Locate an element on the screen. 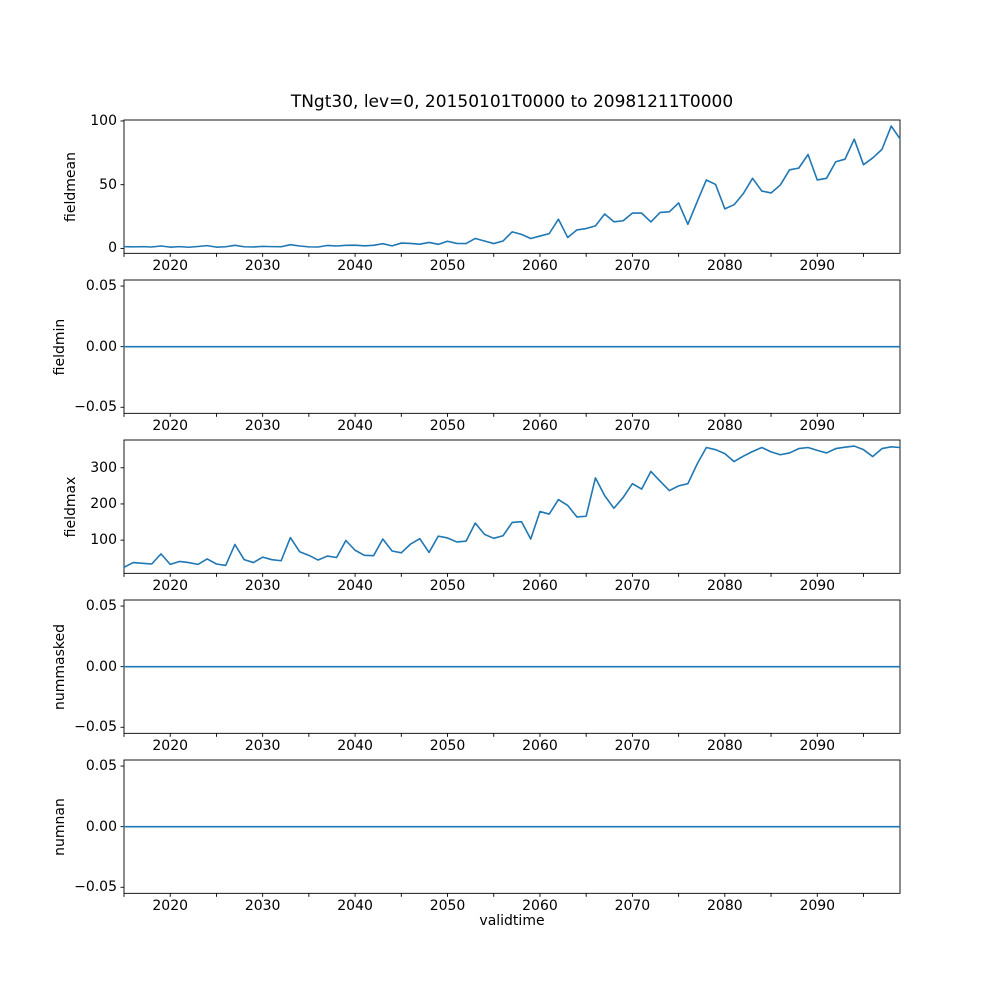 Image resolution: width=1000 pixels, height=1000 pixels. axes-frame-fieldmean is located at coordinates (510, 188).